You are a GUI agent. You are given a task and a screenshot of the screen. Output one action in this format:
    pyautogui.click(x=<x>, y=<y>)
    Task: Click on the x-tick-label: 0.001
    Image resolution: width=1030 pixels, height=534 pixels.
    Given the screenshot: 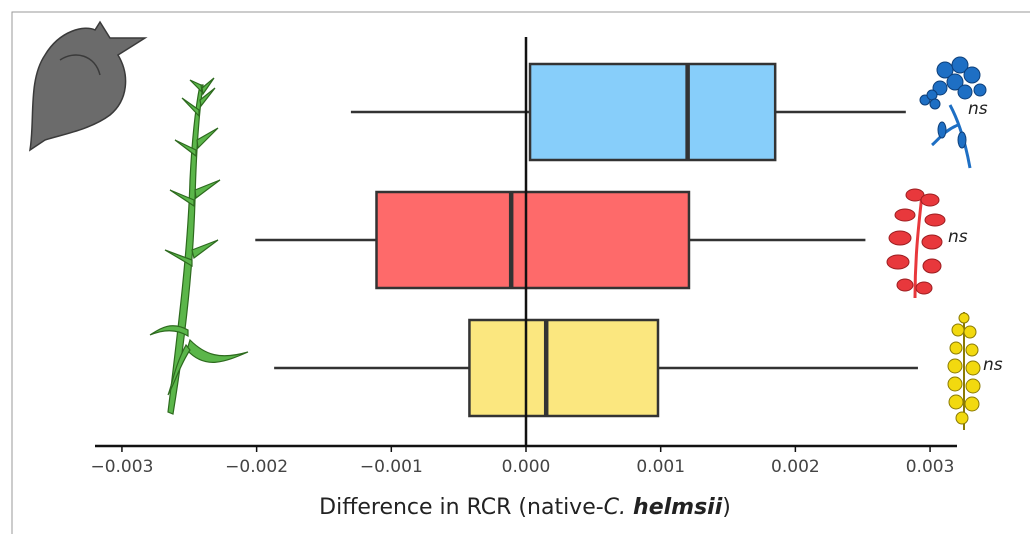 What is the action you would take?
    pyautogui.click(x=660, y=467)
    